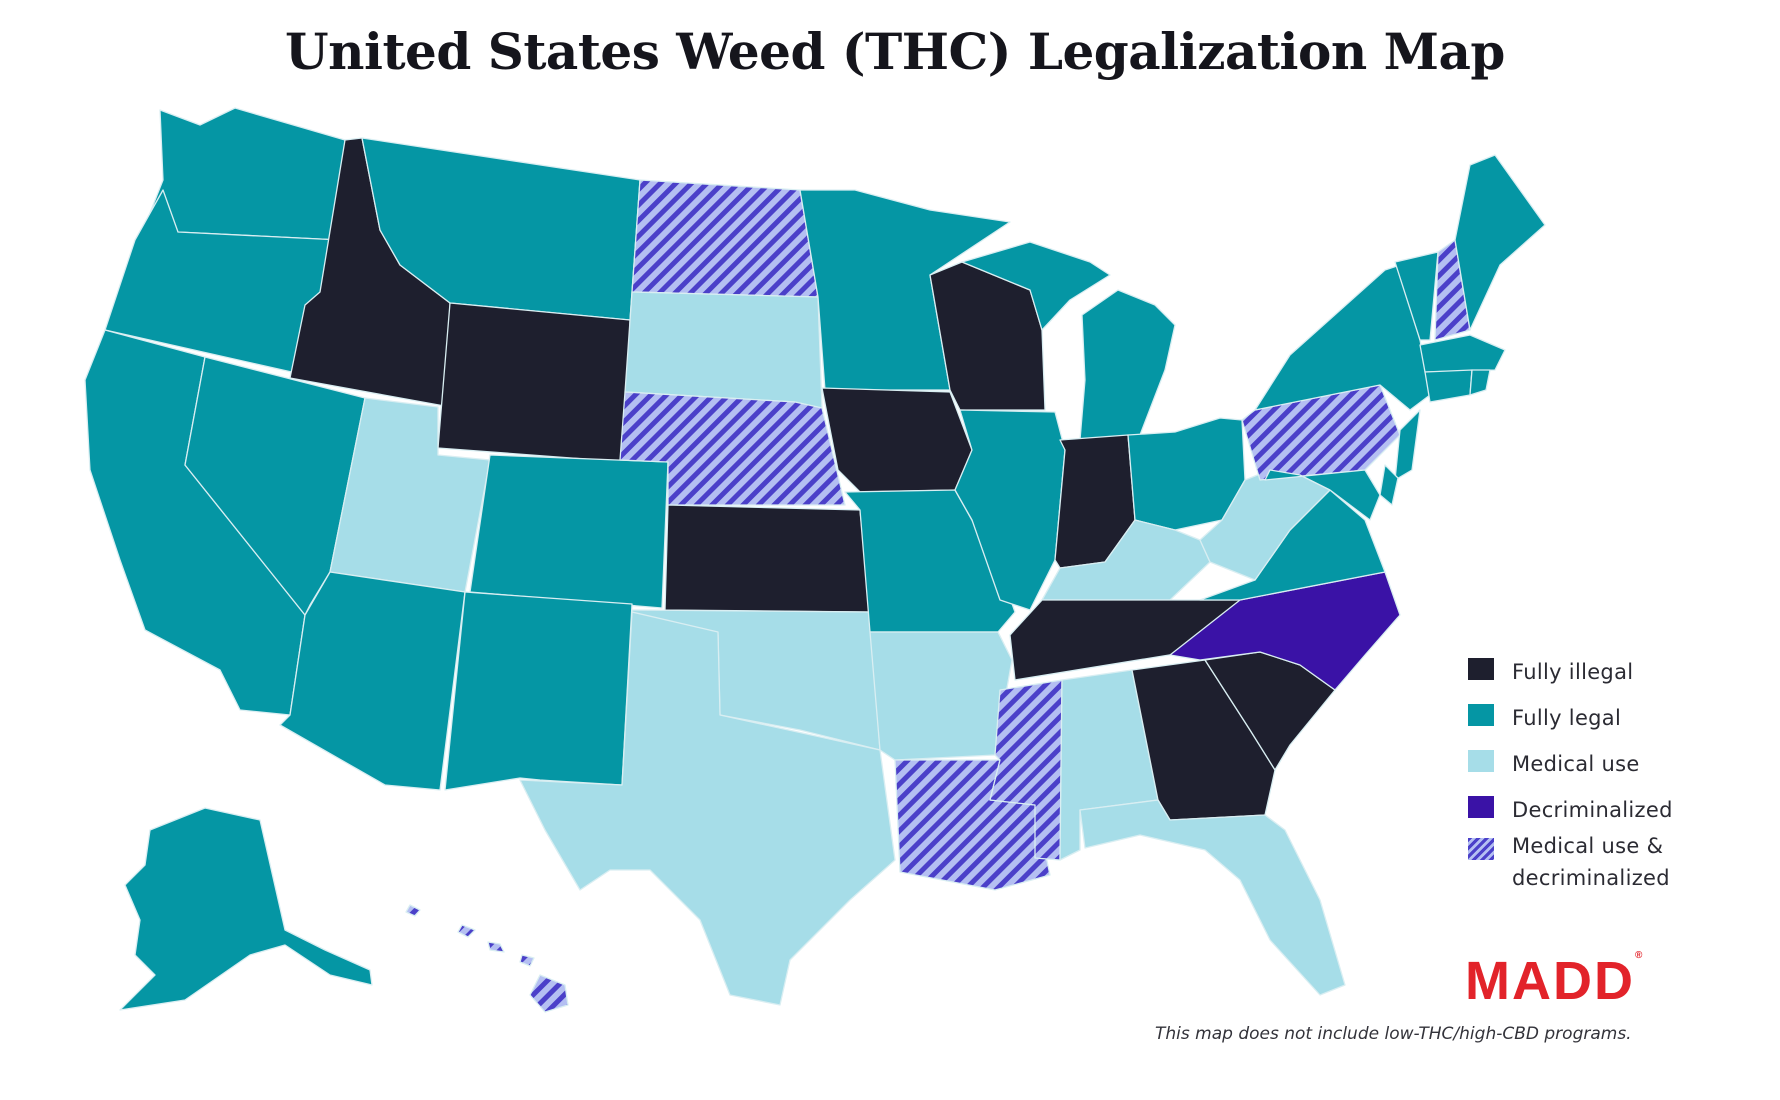 The height and width of the screenshot is (1100, 1780). What do you see at coordinates (941, 696) in the screenshot?
I see `state-arkansas` at bounding box center [941, 696].